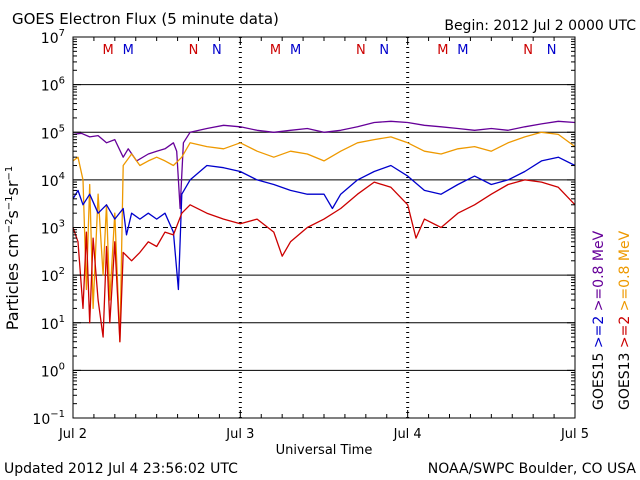 This screenshot has height=480, width=640. I want to click on y-tick-label: 10⁶, so click(53, 85).